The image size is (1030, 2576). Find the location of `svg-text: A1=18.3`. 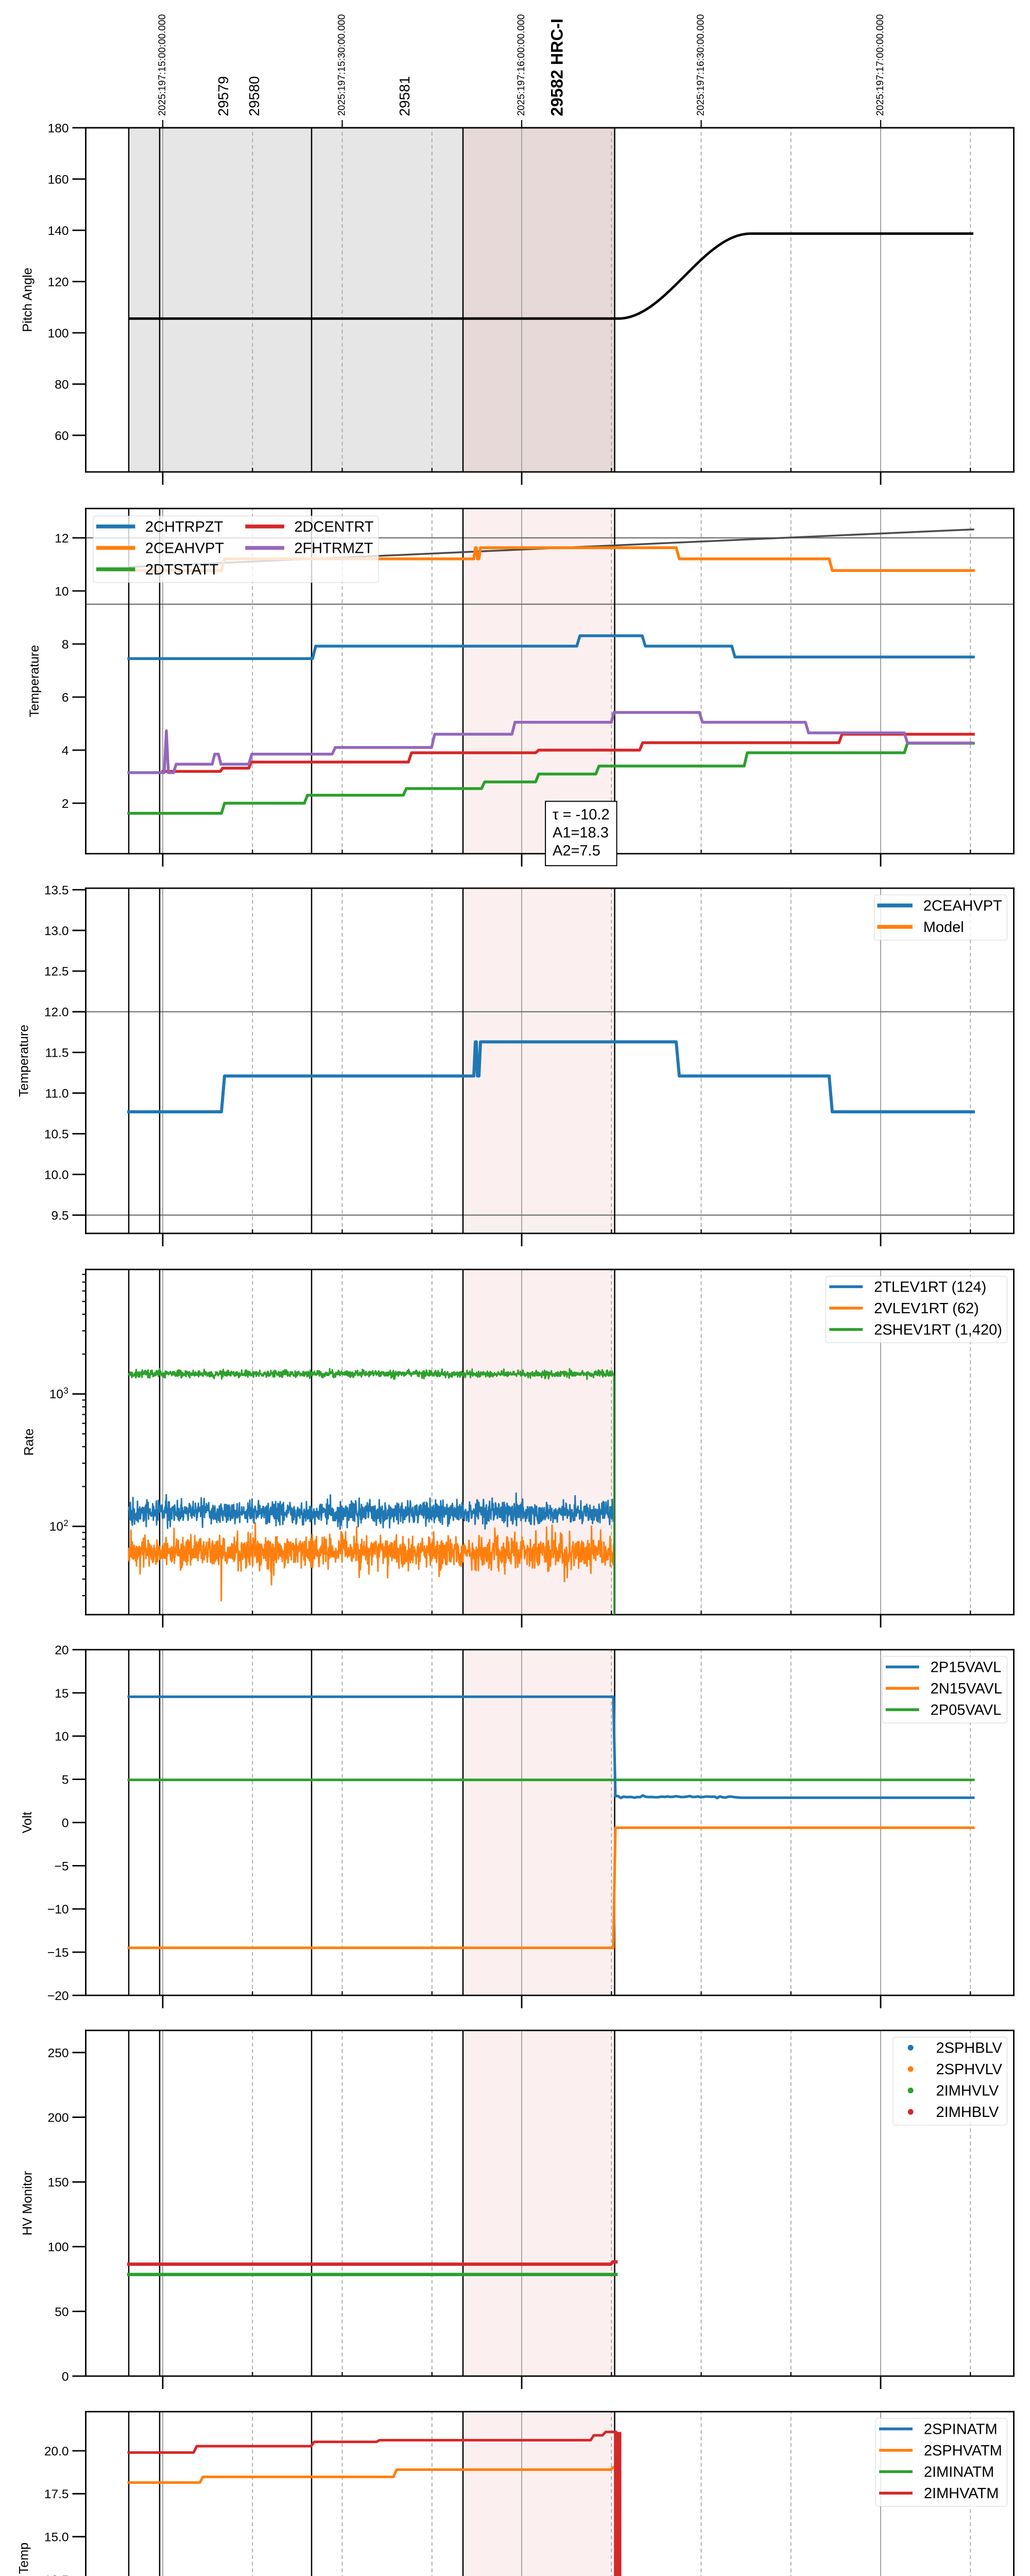

svg-text: A1=18.3 is located at coordinates (581, 832).